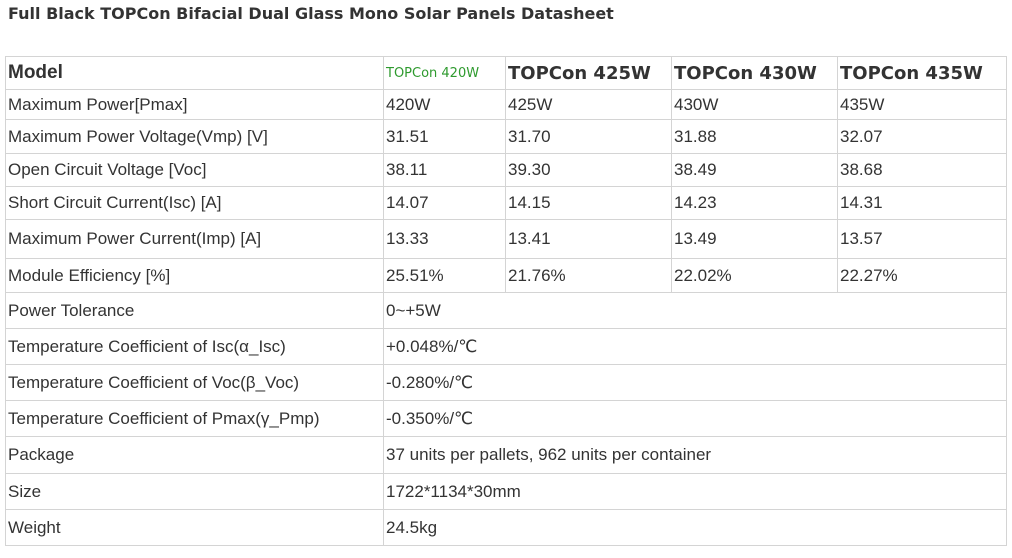  I want to click on cell-value: 14.31, so click(922, 203).